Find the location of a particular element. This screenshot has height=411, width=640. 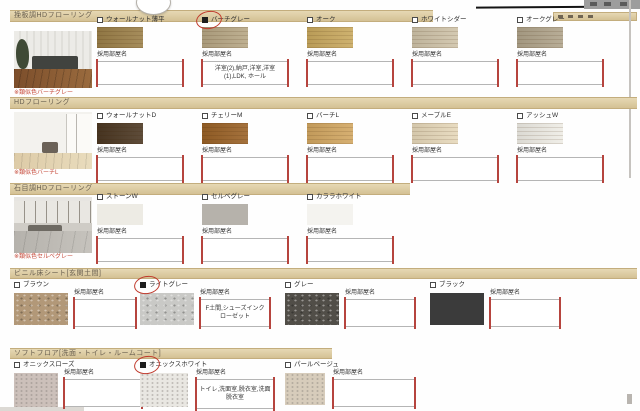

section-title: 石目調HDフローリング is located at coordinates (53, 188).